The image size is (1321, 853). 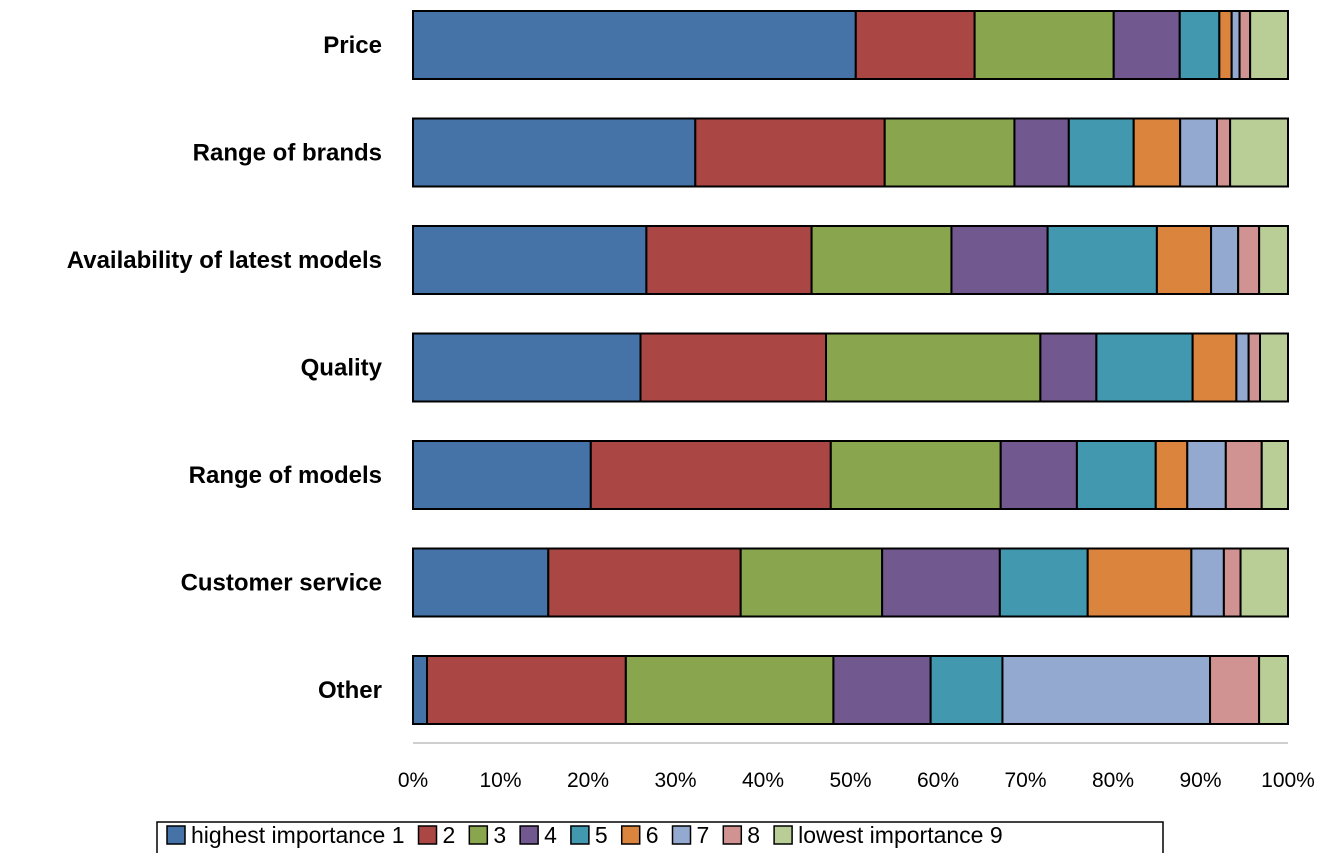 I want to click on x-tick-labels: 0% 10% 20% 30% 40% 50% 60% 70% 80% 90% 100%, so click(x=856, y=780).